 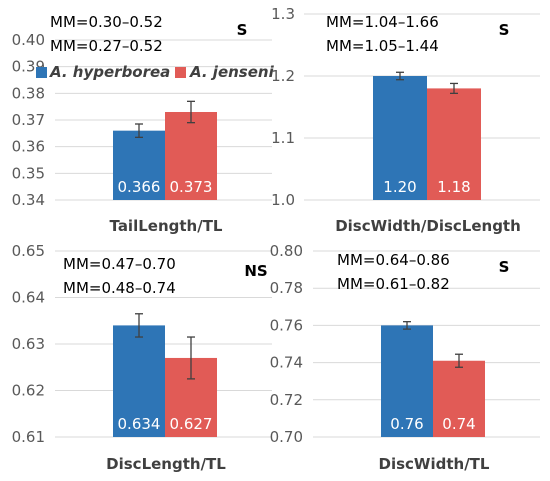 I want to click on data-label-jenseni: 0.373, so click(x=191, y=187).